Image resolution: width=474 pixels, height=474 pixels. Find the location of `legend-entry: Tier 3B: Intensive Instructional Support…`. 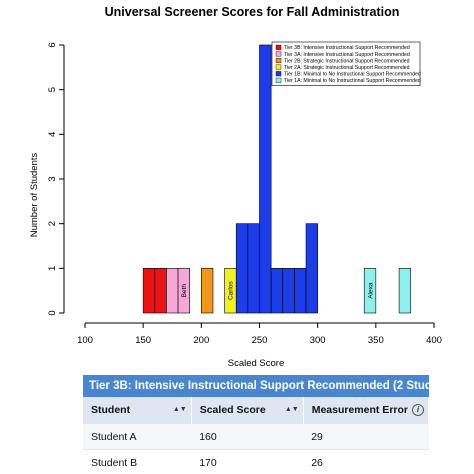

legend-entry: Tier 3B: Intensive Instructional Support… is located at coordinates (347, 48).